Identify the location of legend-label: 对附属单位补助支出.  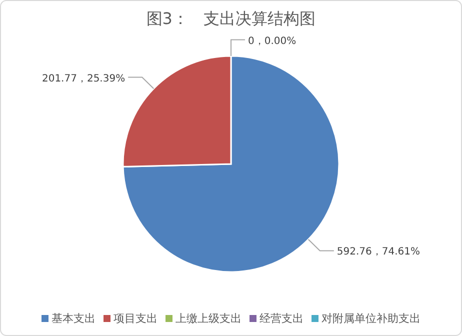
(371, 318).